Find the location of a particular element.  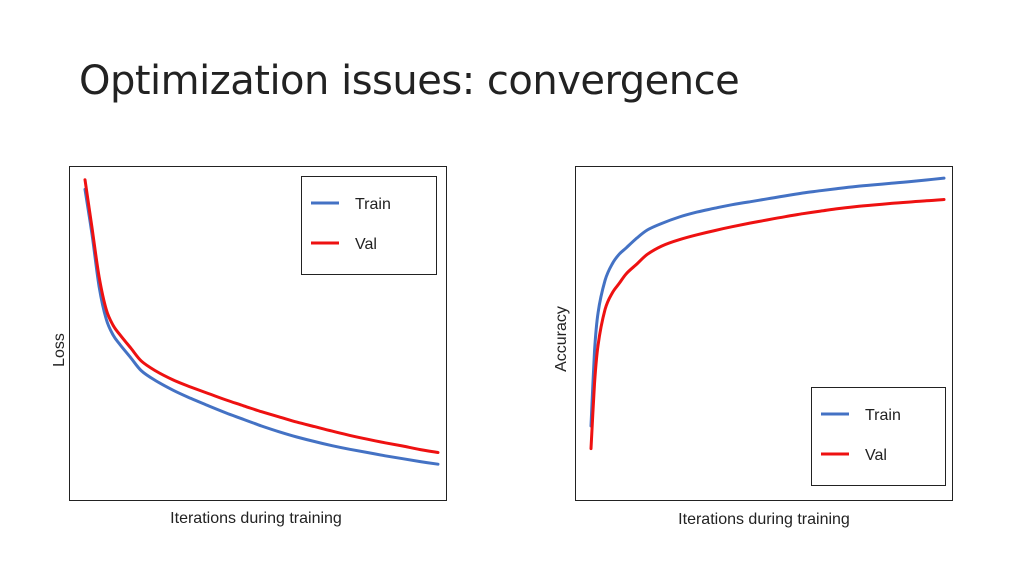

y-axis-label: Loss is located at coordinates (59, 350).